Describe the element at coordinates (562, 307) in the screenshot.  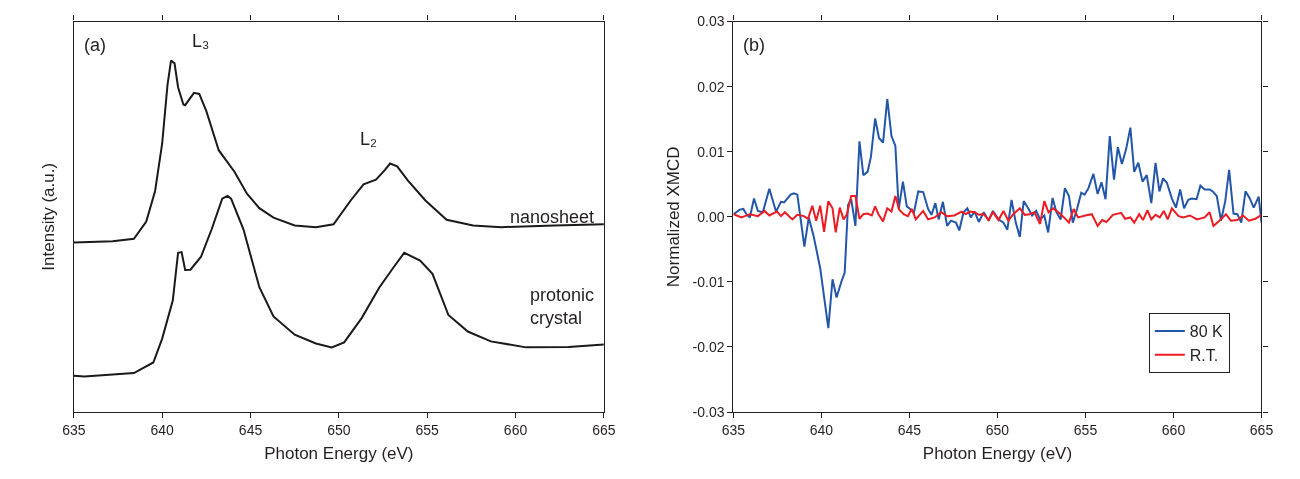
I see `annotation: protonic crystal` at that location.